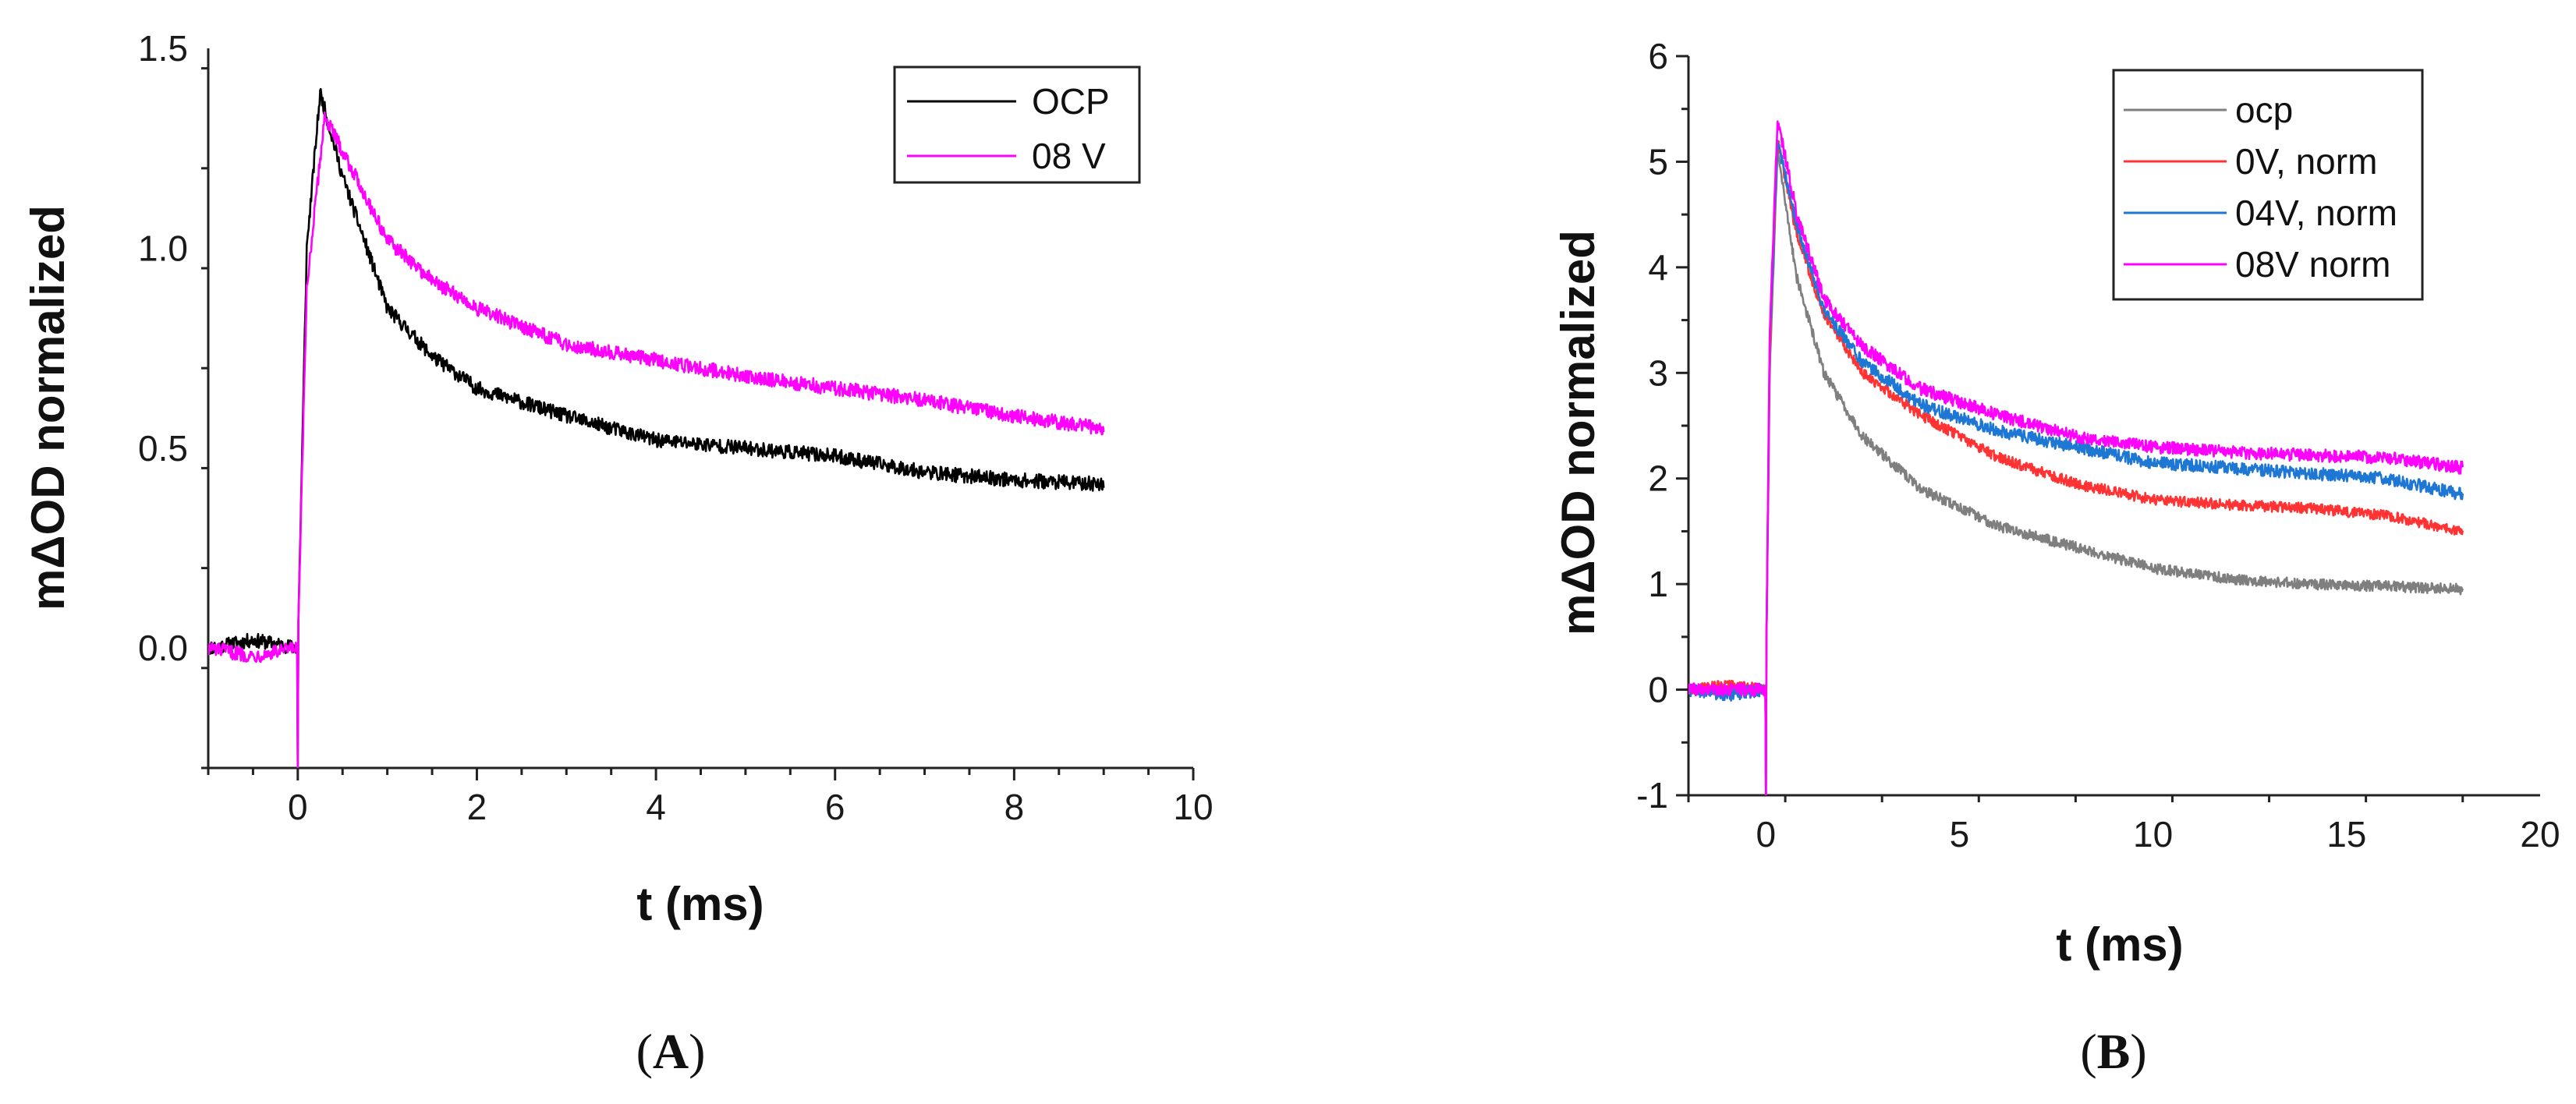  I want to click on panel-b-legend-label-08v: 08V norm, so click(2312, 264).